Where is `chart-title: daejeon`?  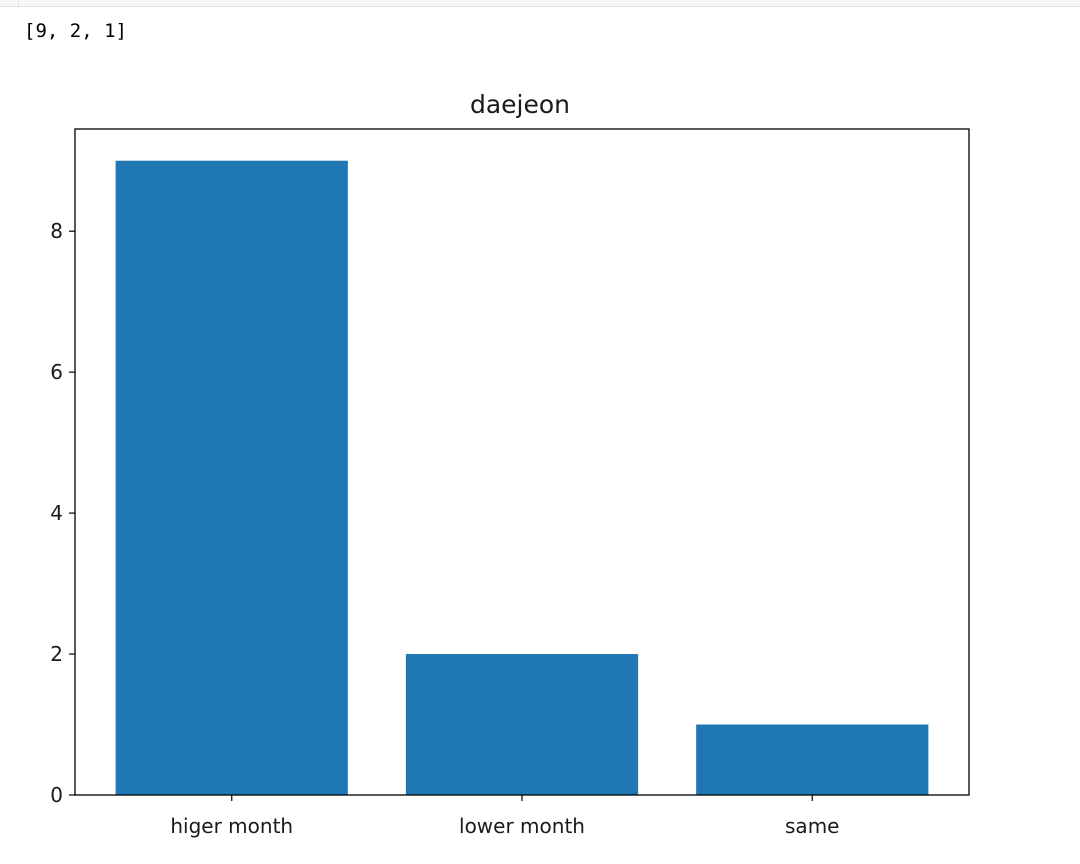 chart-title: daejeon is located at coordinates (520, 104).